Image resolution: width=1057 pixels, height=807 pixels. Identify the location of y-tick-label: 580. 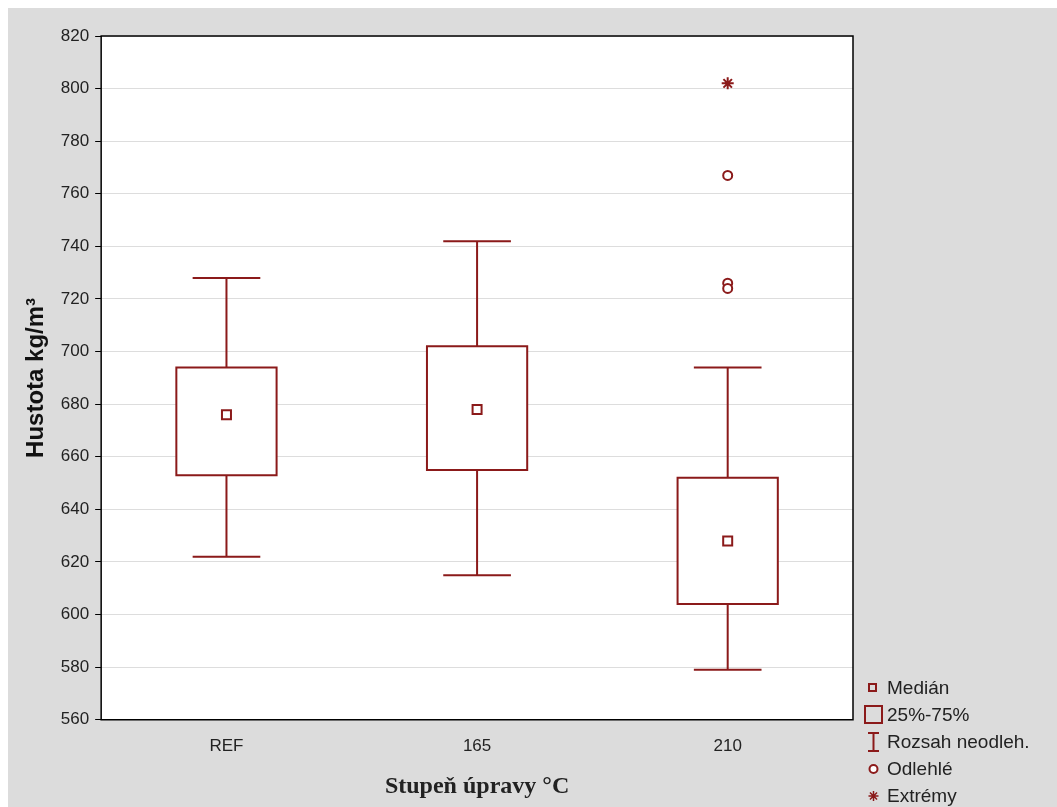
(75, 666).